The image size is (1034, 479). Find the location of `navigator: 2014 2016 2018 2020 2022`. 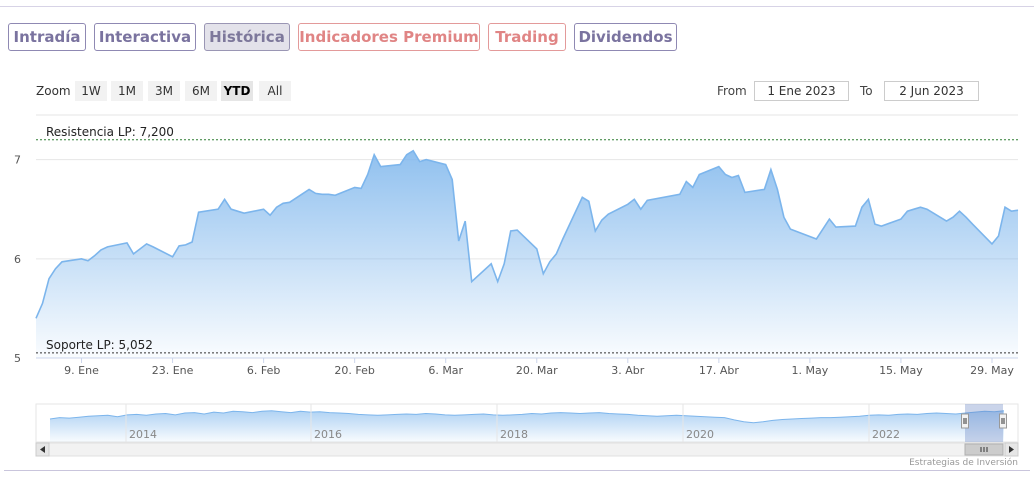

navigator: 2014 2016 2018 2020 2022 is located at coordinates (527, 423).